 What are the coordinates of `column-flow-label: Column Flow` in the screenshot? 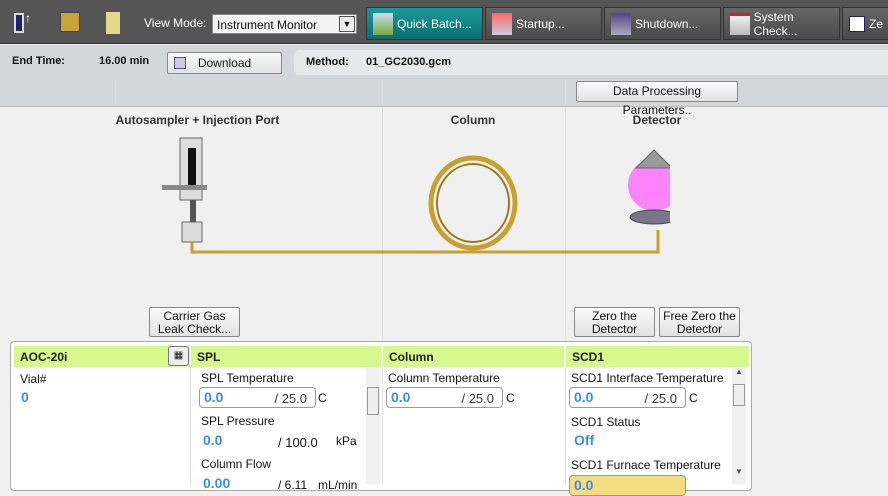 It's located at (236, 464).